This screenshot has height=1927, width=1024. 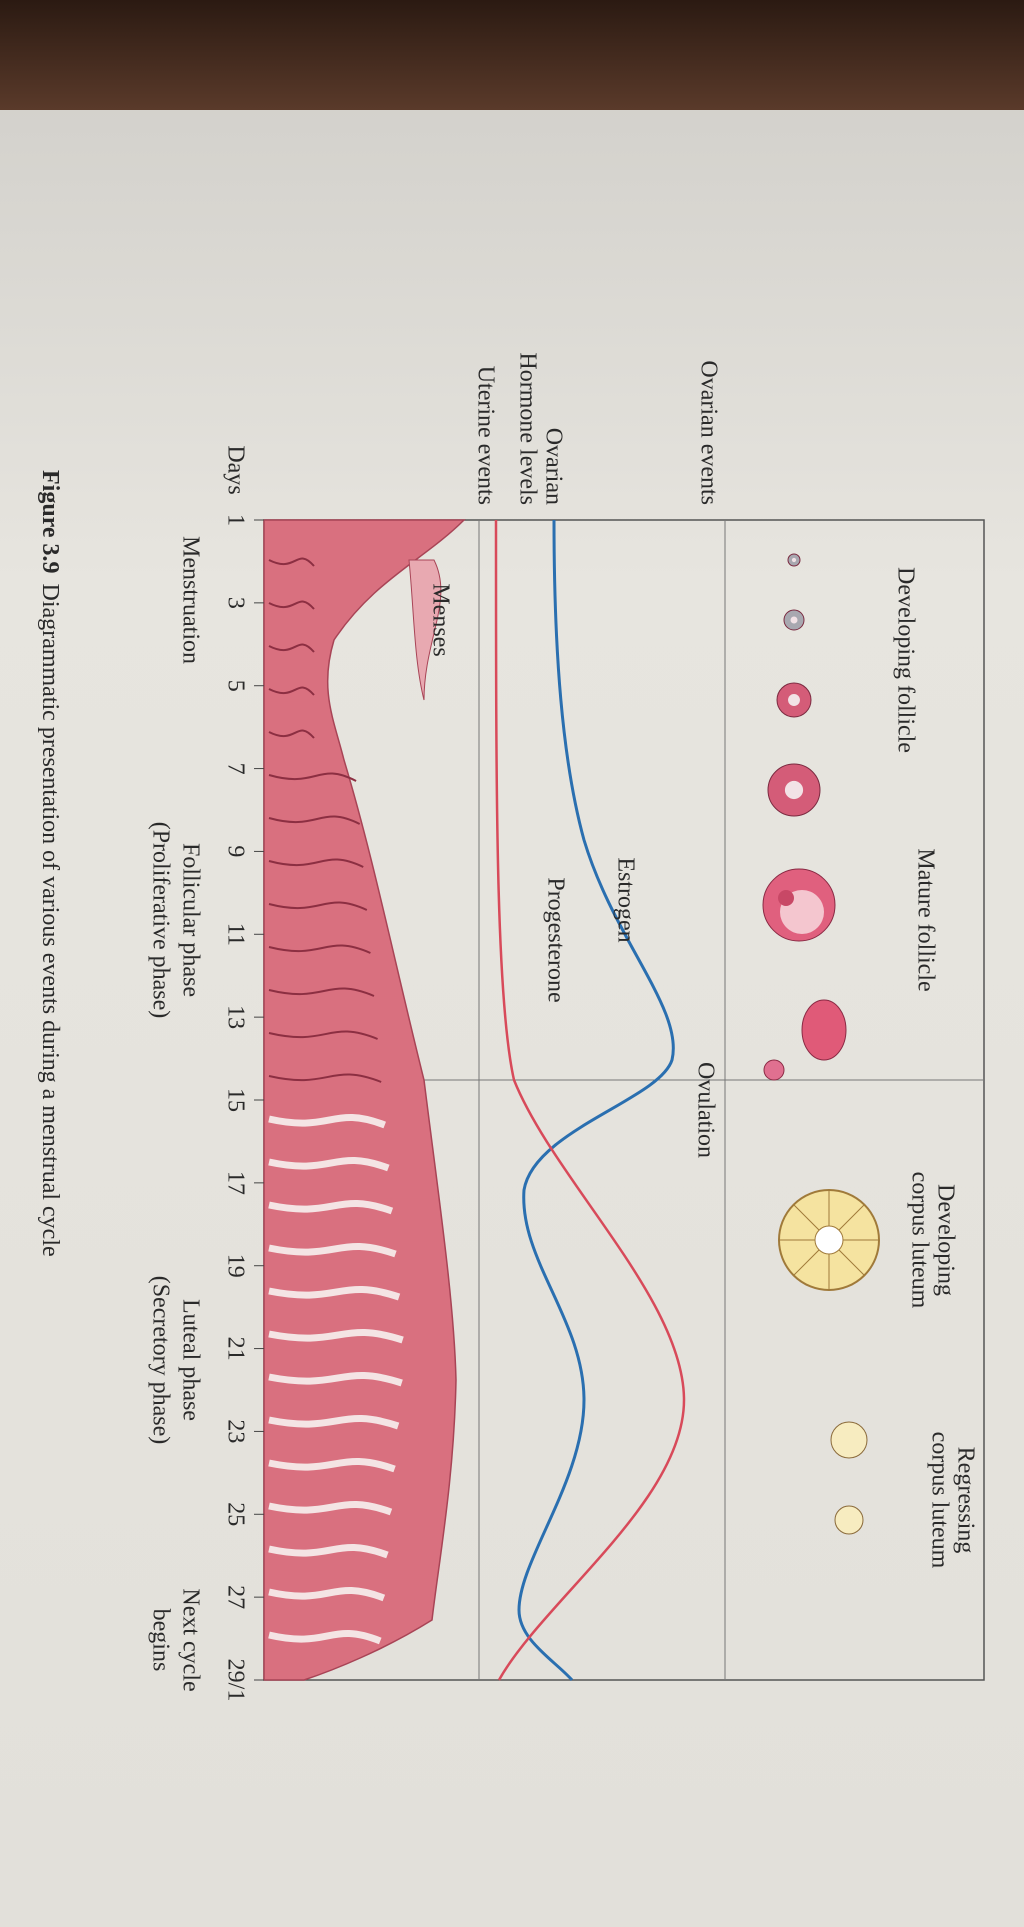 I want to click on day-label: 9, so click(x=235, y=851).